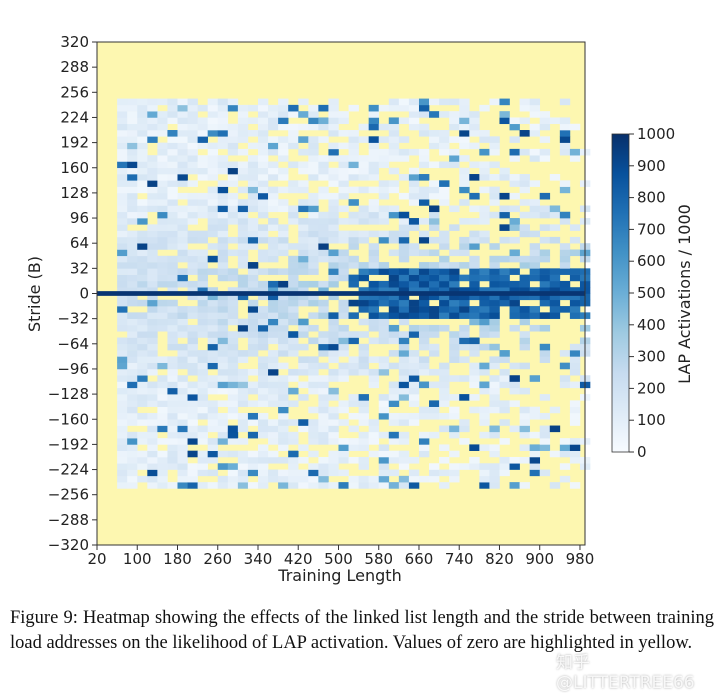  Describe the element at coordinates (217, 559) in the screenshot. I see `x-tick-label: 260` at that location.